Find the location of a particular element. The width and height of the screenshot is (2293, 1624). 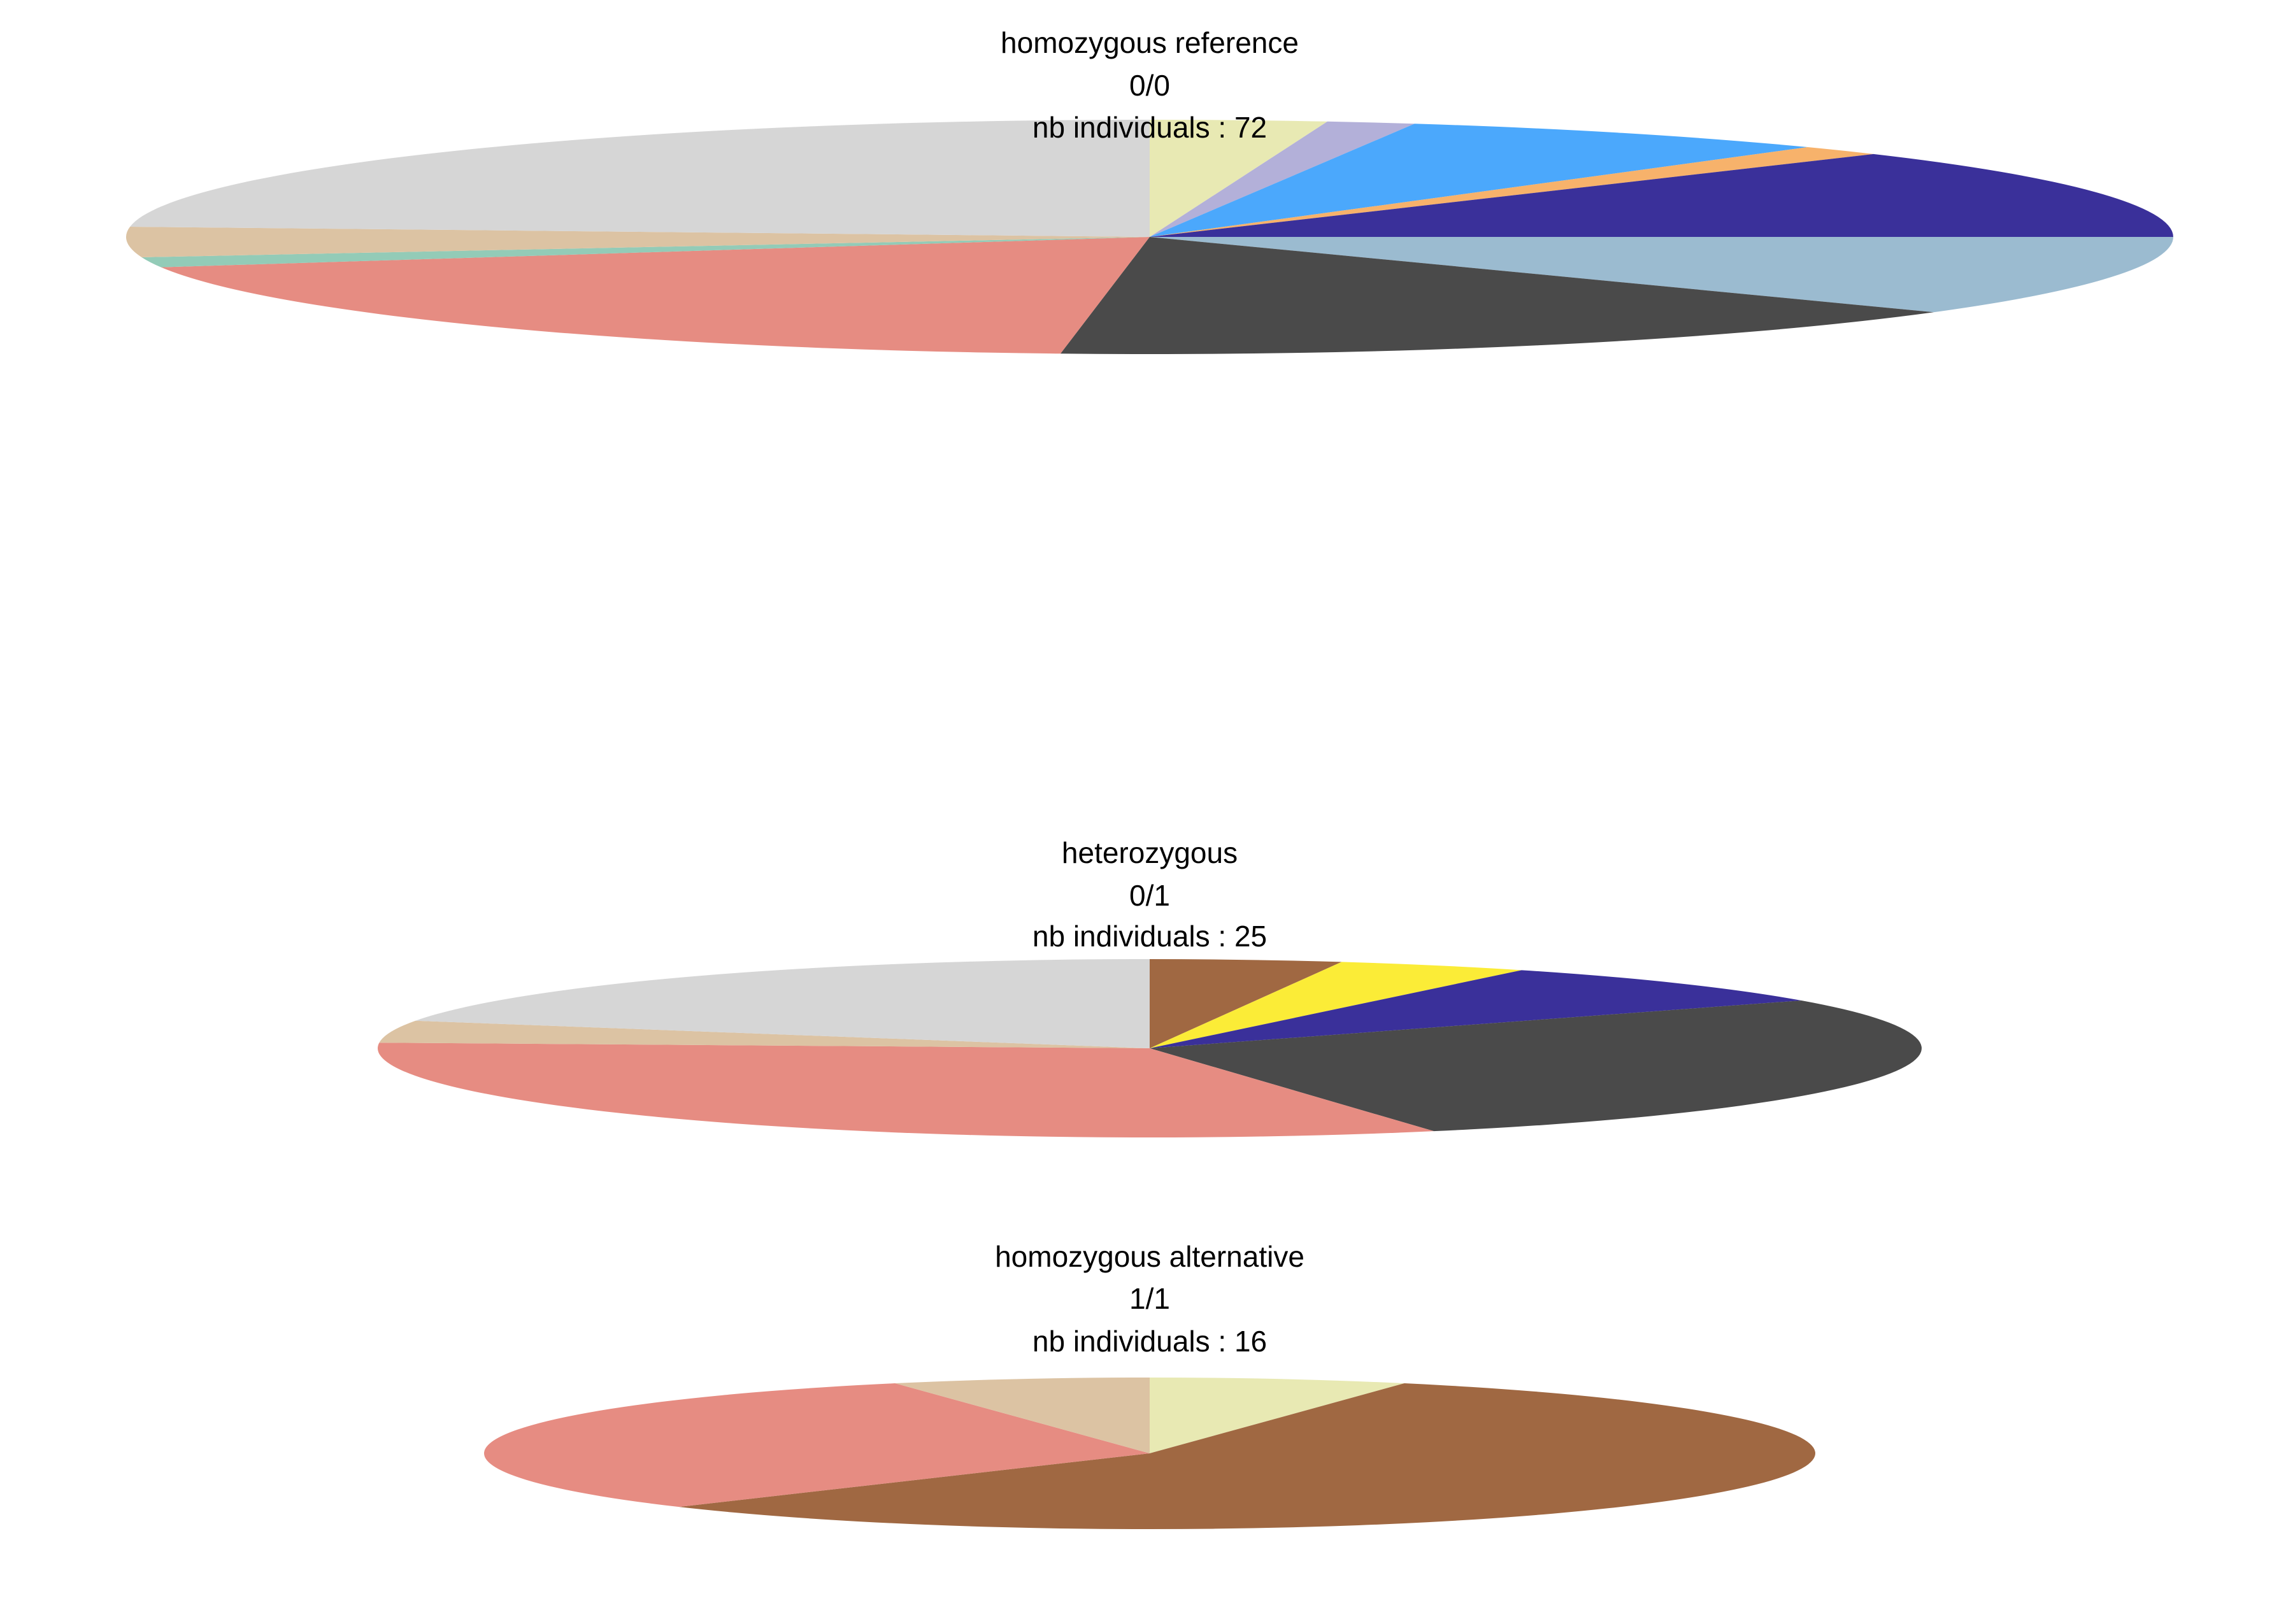

chart-note: nb individuals : 16 is located at coordinates (1149, 1341).